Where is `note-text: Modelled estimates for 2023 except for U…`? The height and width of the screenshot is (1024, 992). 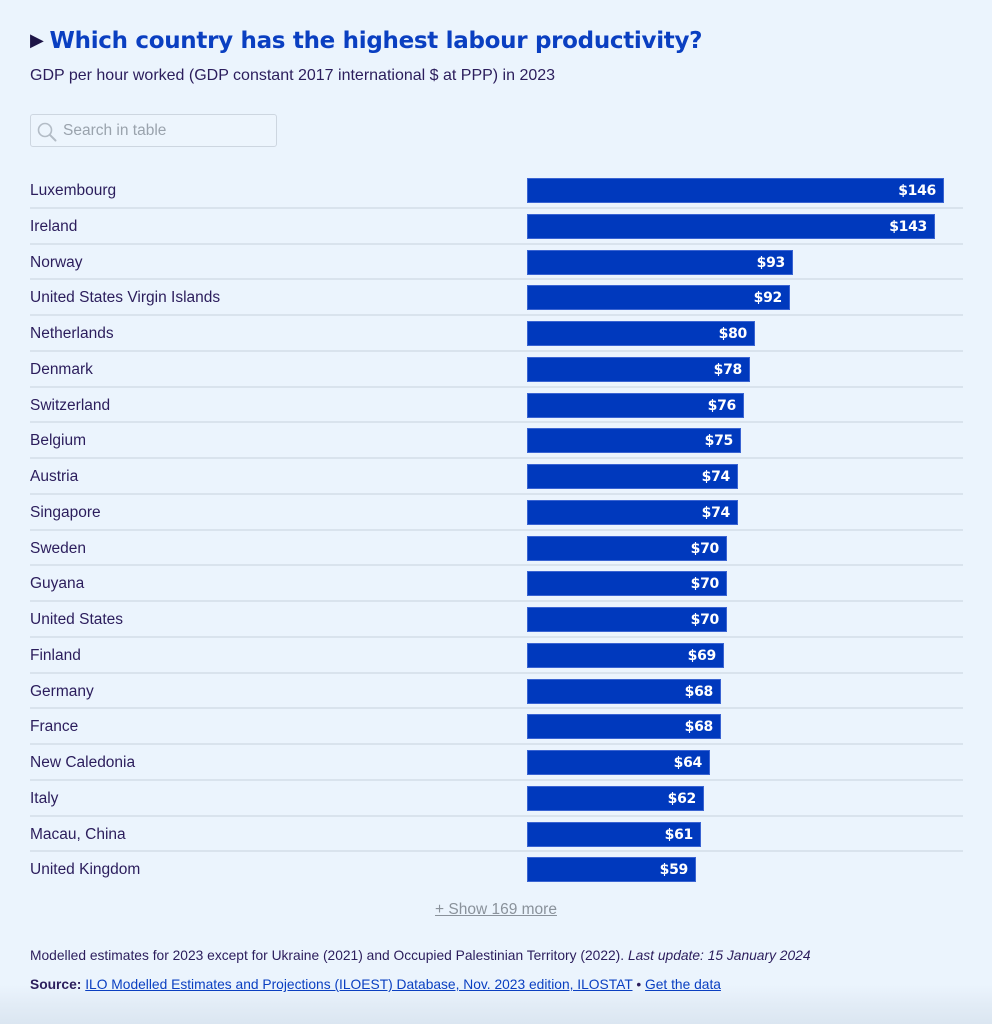
note-text: Modelled estimates for 2023 except for U… is located at coordinates (327, 955).